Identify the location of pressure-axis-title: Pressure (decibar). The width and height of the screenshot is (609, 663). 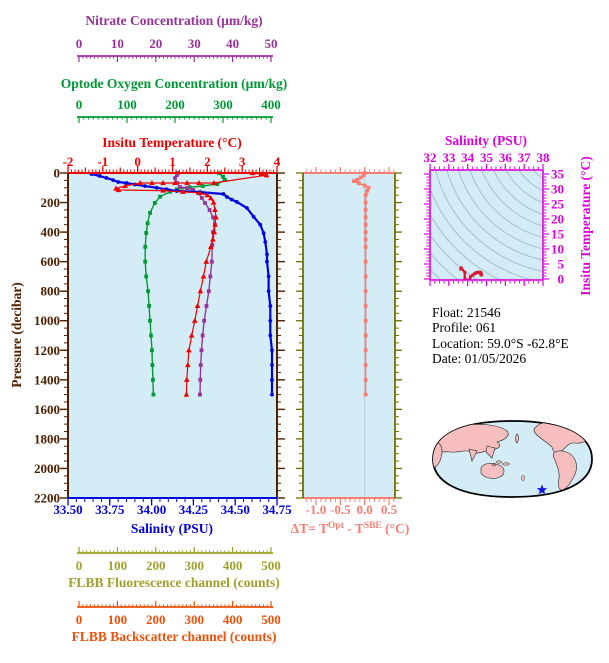
(16, 335).